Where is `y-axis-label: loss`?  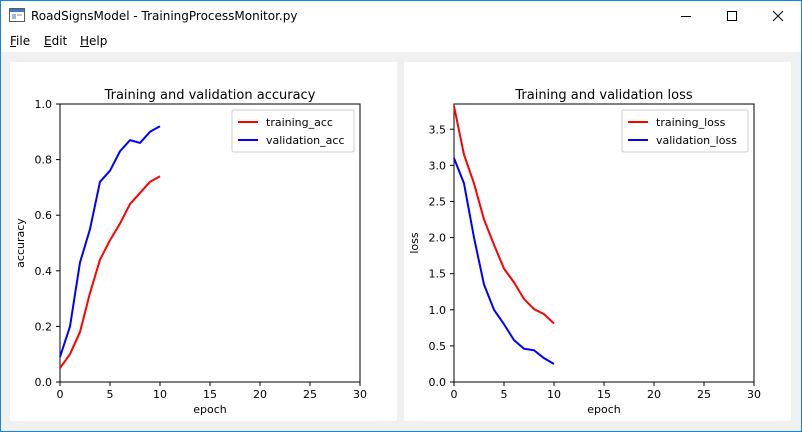 y-axis-label: loss is located at coordinates (414, 243).